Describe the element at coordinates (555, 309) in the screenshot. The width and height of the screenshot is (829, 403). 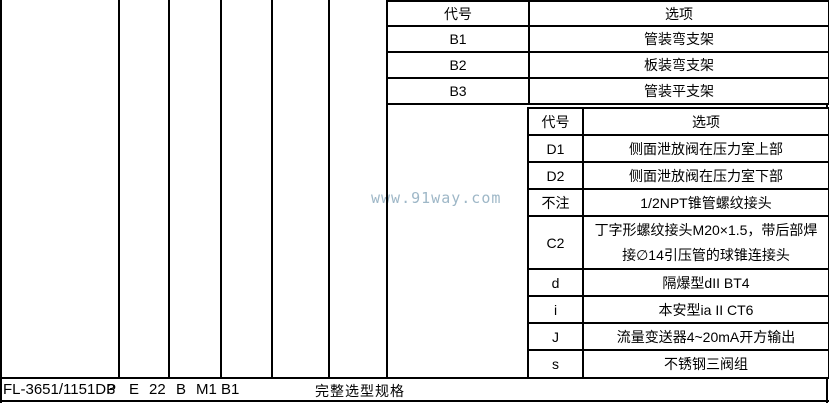
I see `code-cell: i` at that location.